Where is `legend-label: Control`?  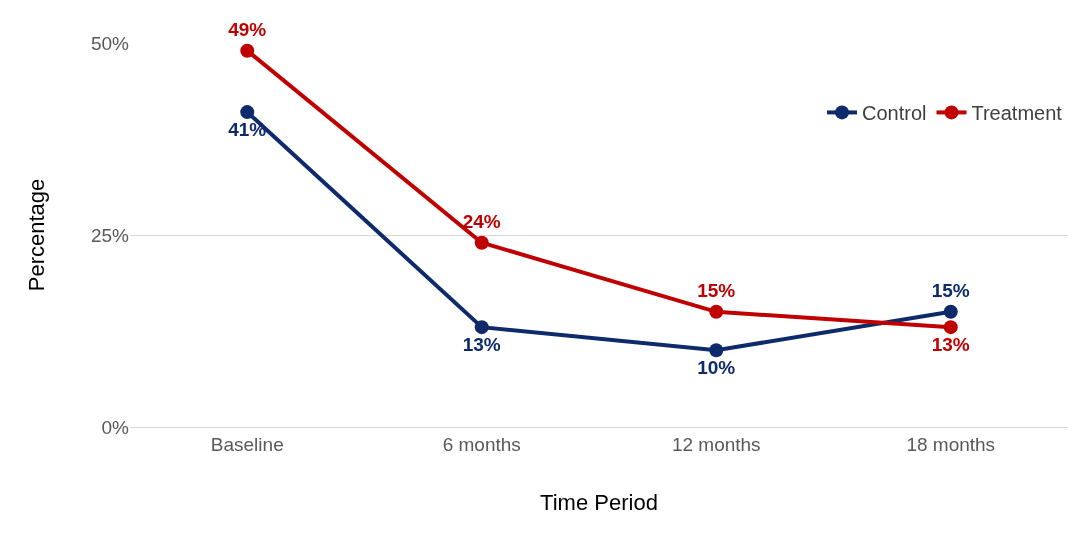 legend-label: Control is located at coordinates (894, 113).